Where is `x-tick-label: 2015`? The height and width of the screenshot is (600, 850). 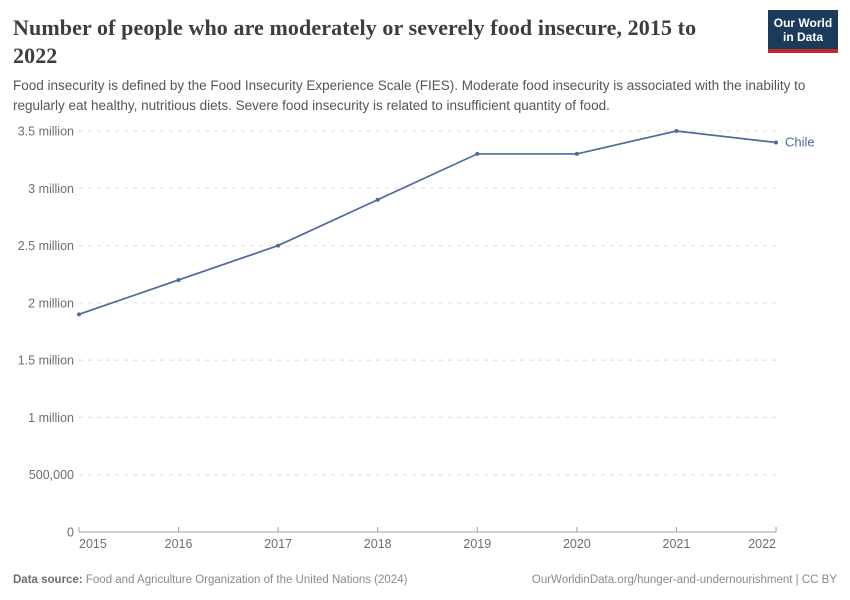
x-tick-label: 2015 is located at coordinates (93, 544).